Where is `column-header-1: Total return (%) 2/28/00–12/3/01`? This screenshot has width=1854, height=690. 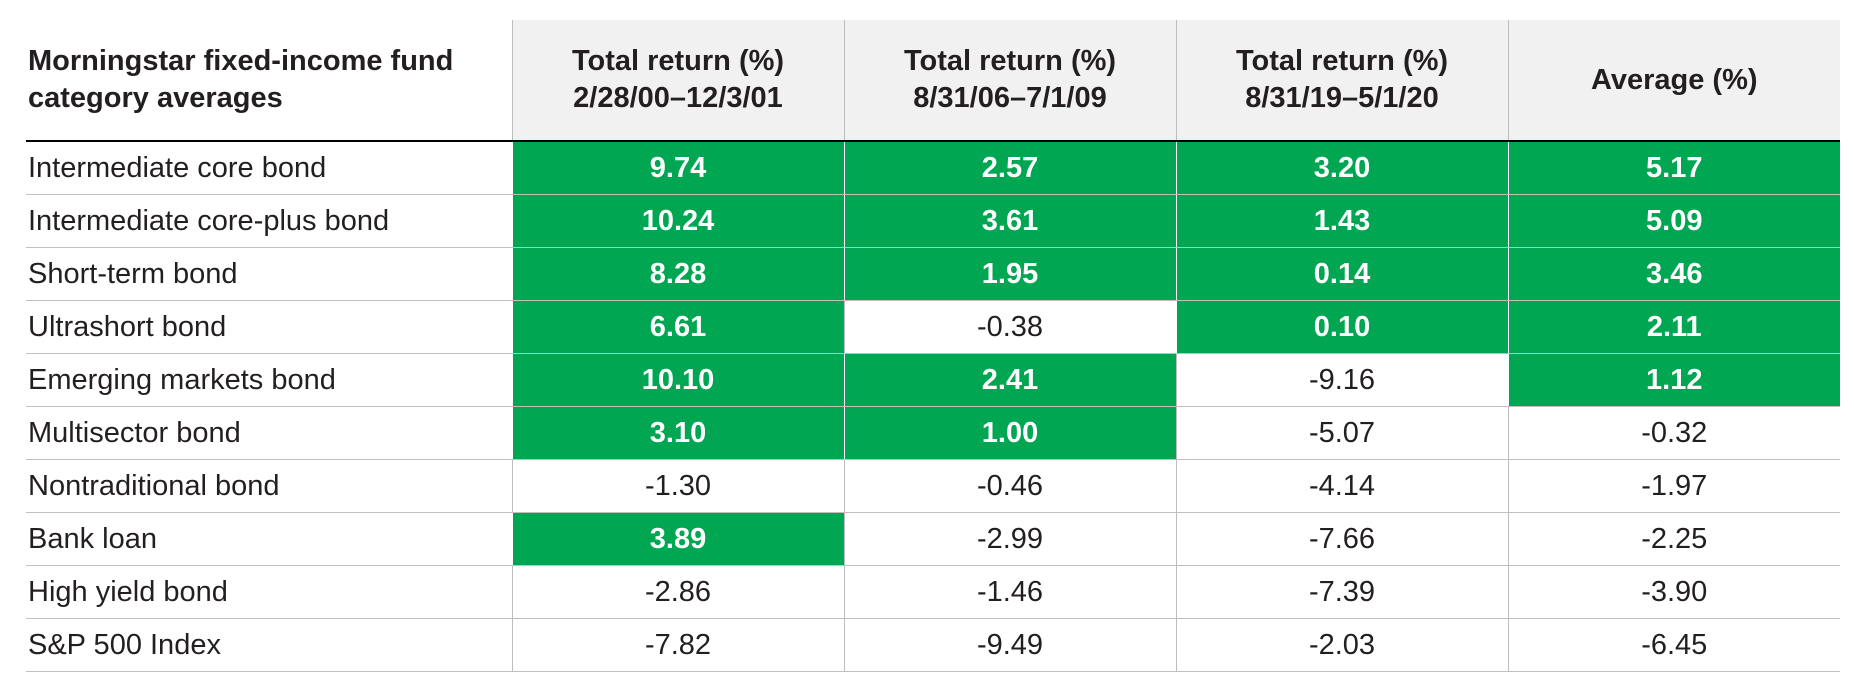 column-header-1: Total return (%) 2/28/00–12/3/01 is located at coordinates (677, 81).